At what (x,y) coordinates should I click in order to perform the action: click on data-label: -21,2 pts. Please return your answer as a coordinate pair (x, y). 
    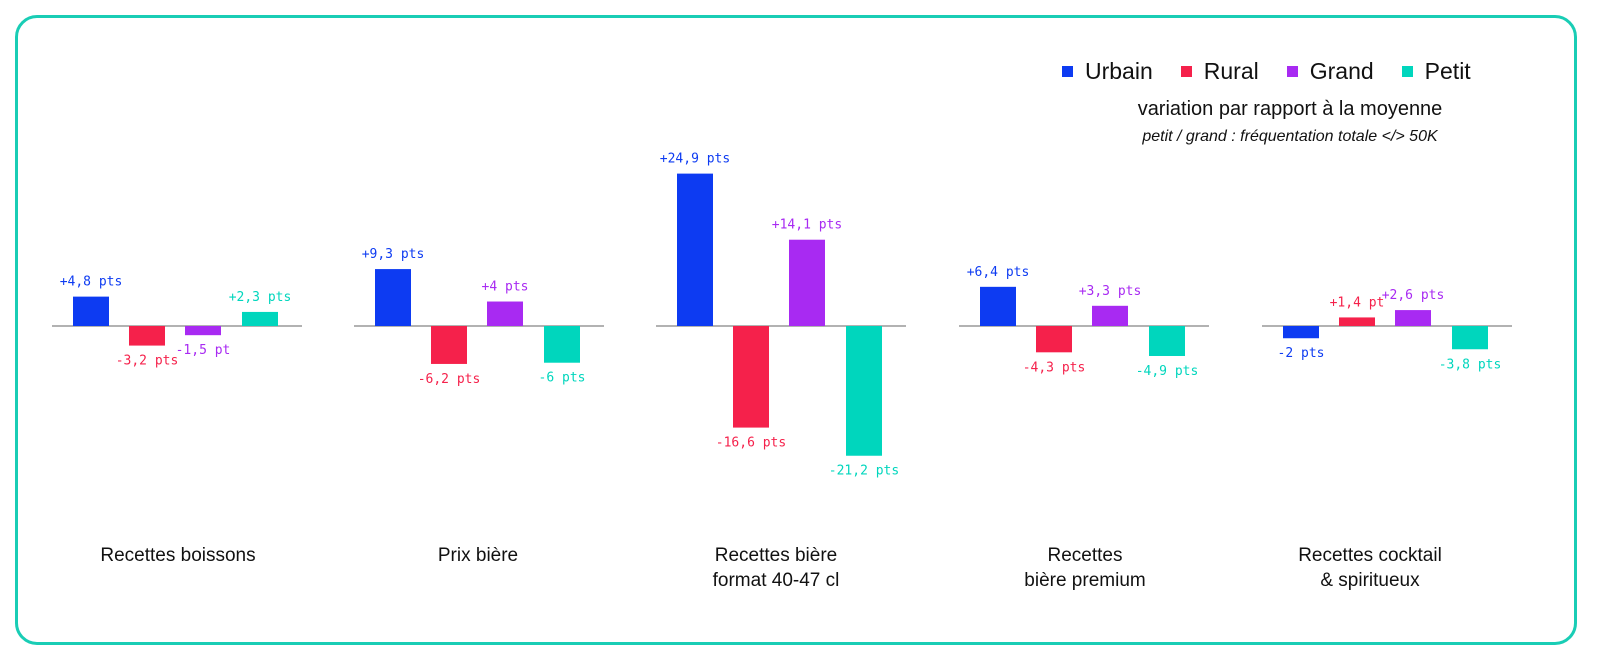
    Looking at the image, I should click on (864, 471).